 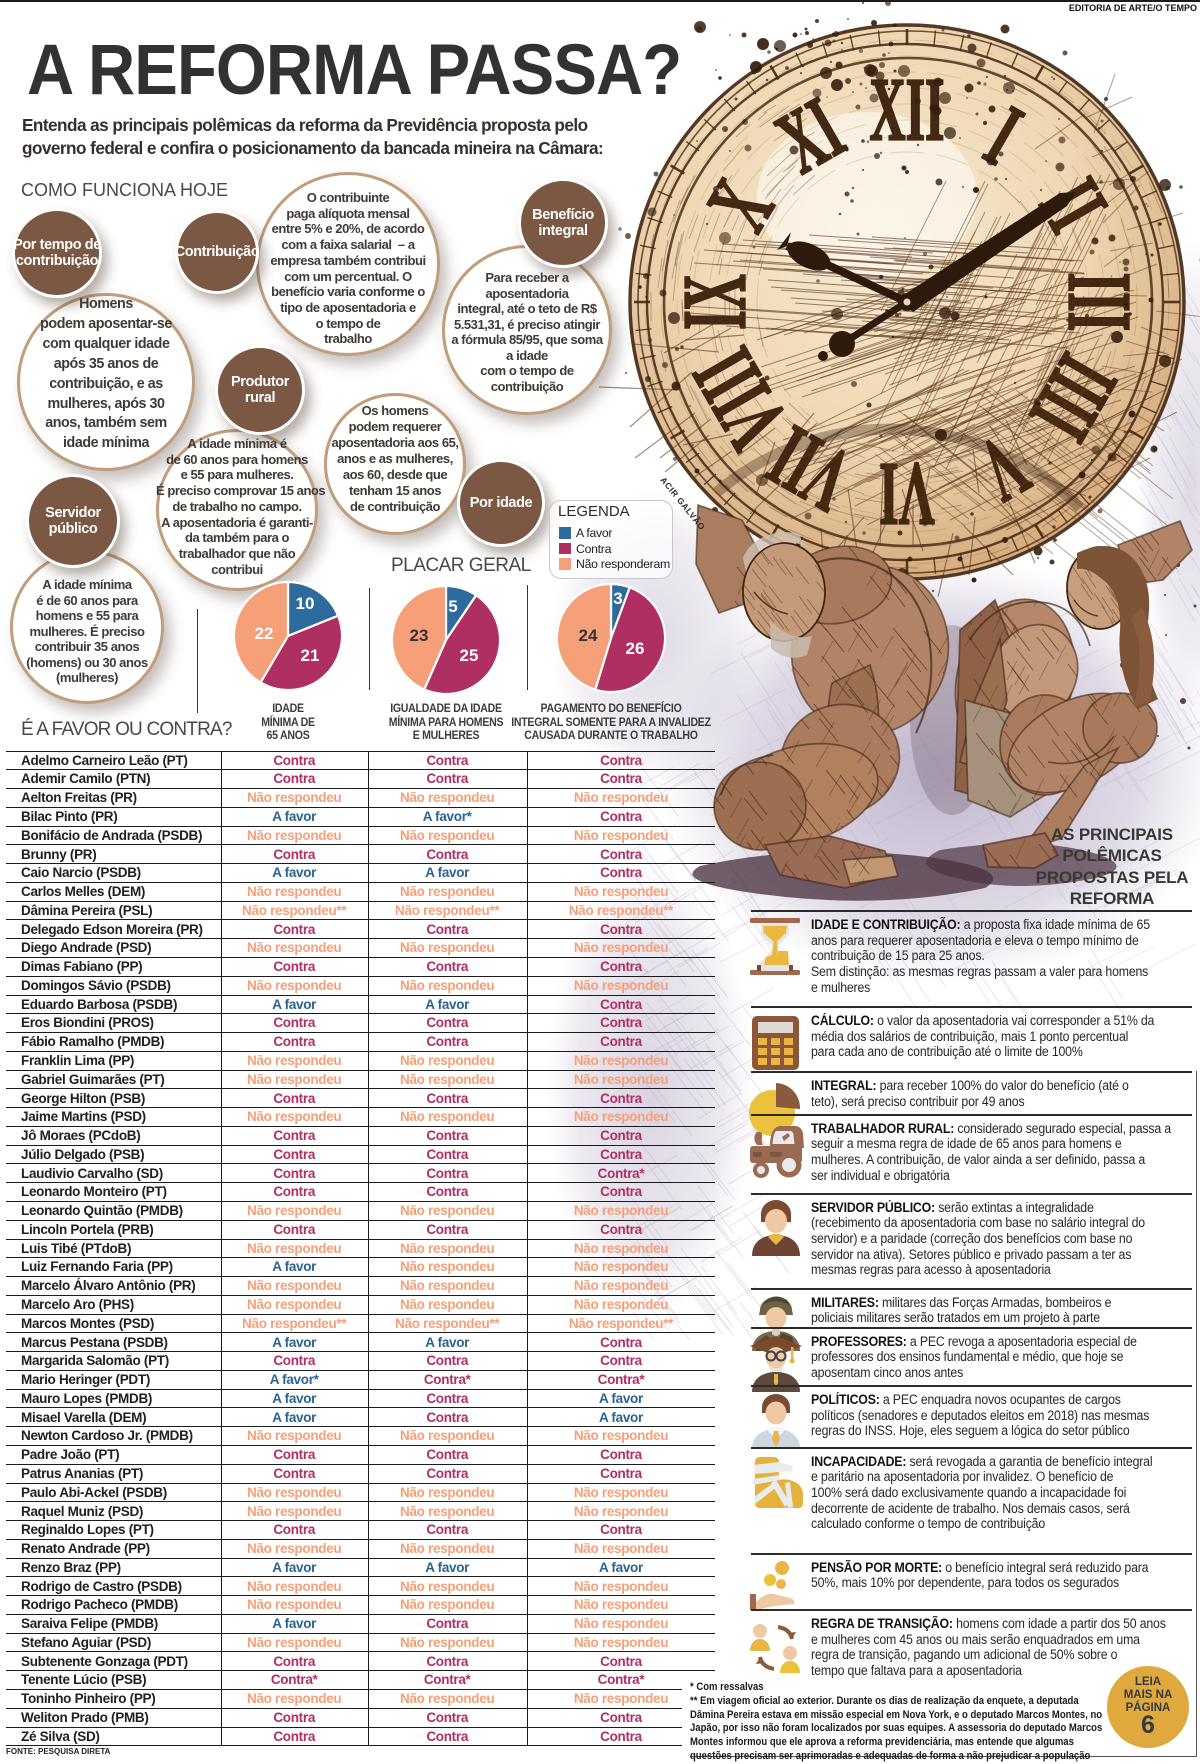 What do you see at coordinates (310, 655) in the screenshot?
I see `svg-text: 21` at bounding box center [310, 655].